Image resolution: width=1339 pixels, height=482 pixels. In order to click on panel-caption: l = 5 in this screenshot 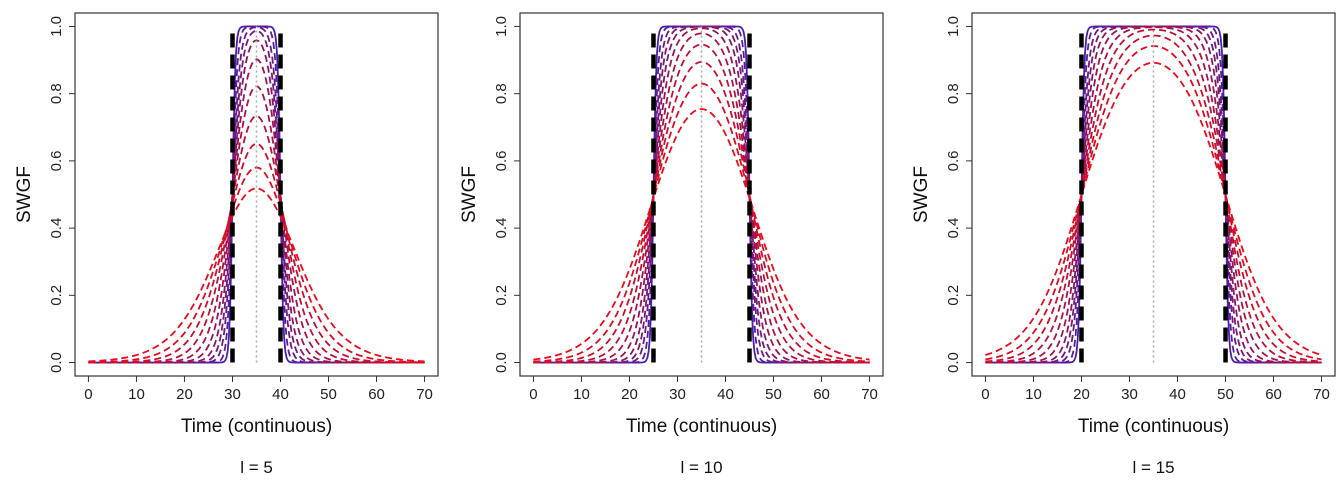, I will do `click(256, 467)`.